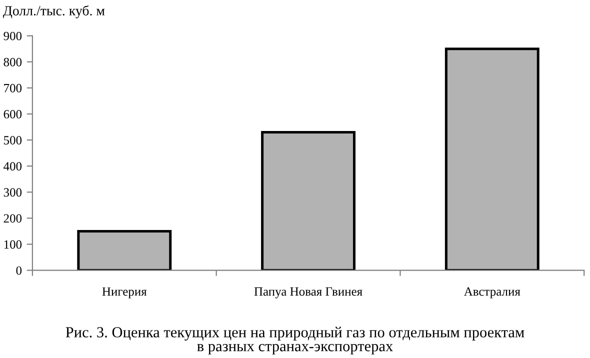 This screenshot has height=358, width=590. I want to click on y-tick-label: 300, so click(13, 192).